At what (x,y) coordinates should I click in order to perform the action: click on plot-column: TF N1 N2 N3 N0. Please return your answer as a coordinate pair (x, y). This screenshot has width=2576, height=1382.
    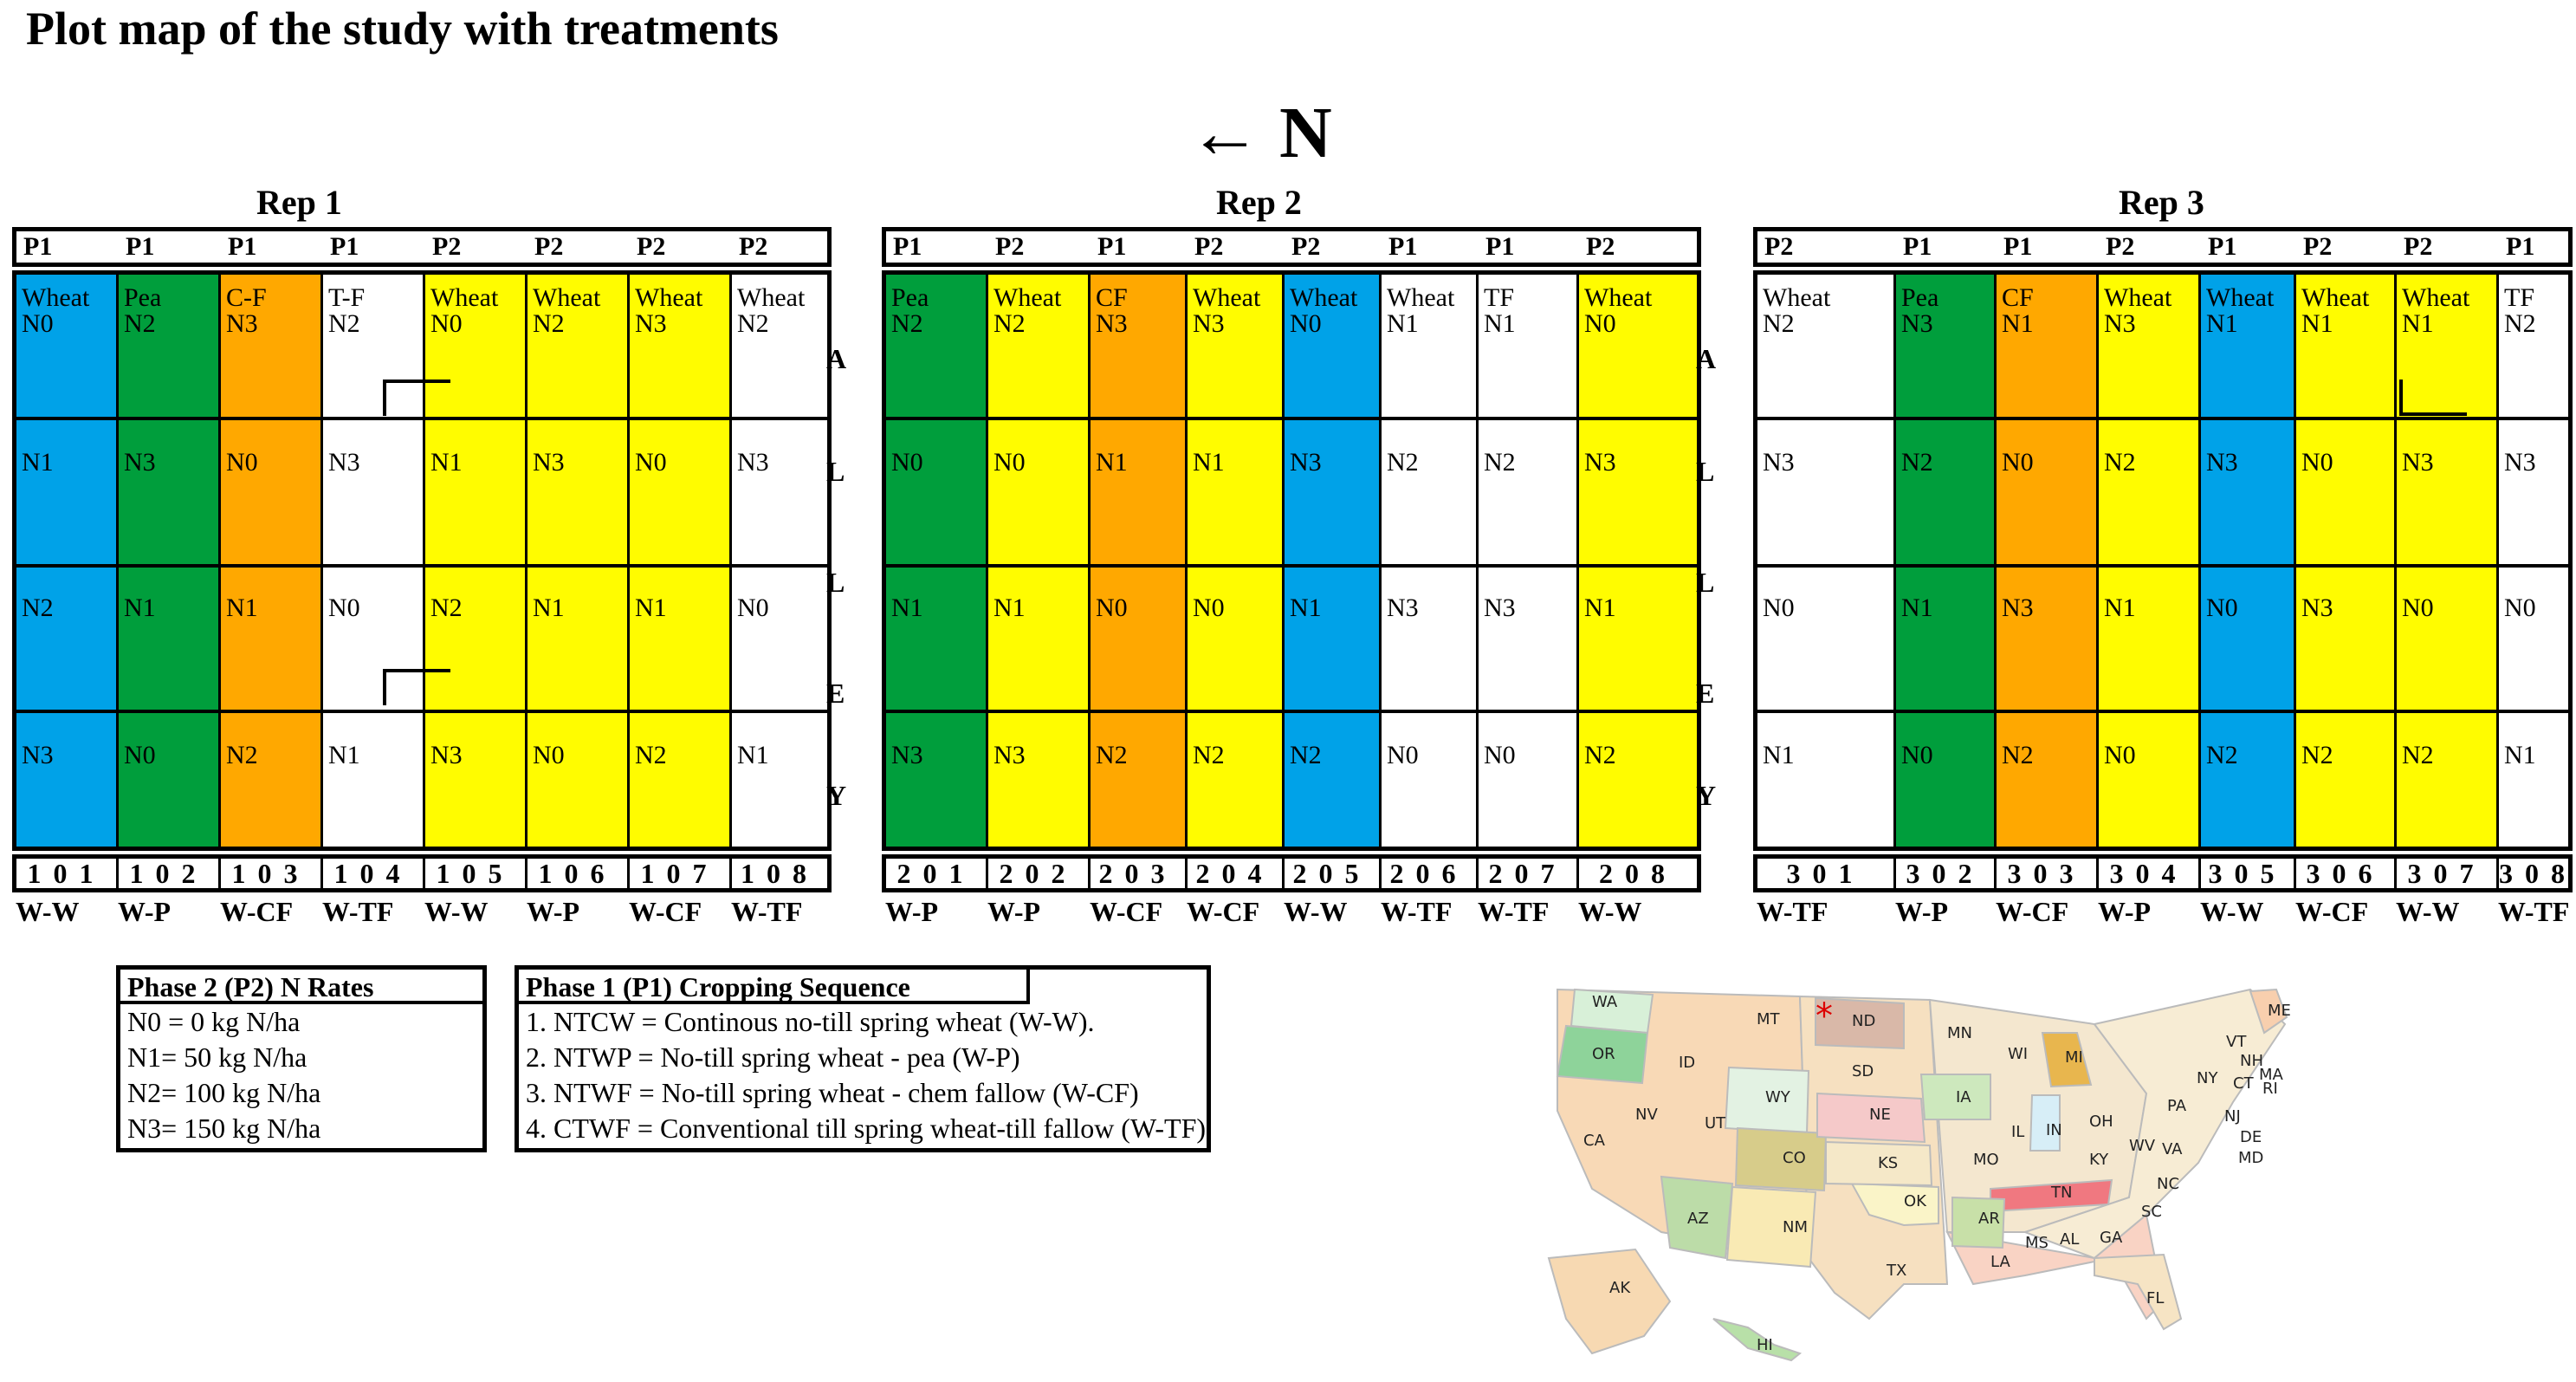
    Looking at the image, I should click on (1529, 561).